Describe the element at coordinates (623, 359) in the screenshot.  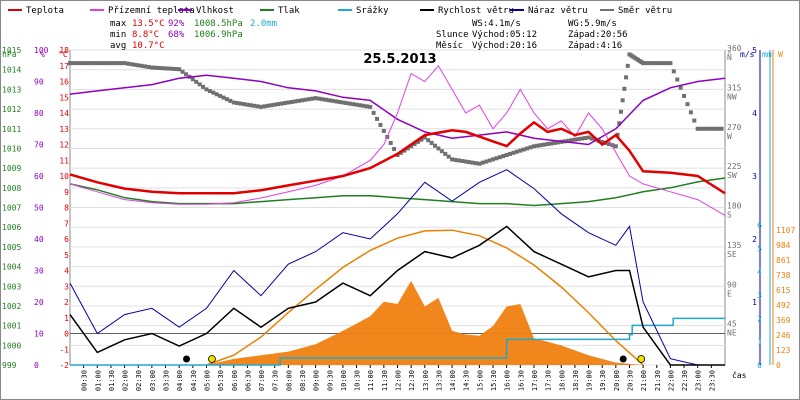
I see `moonrise-marker` at that location.